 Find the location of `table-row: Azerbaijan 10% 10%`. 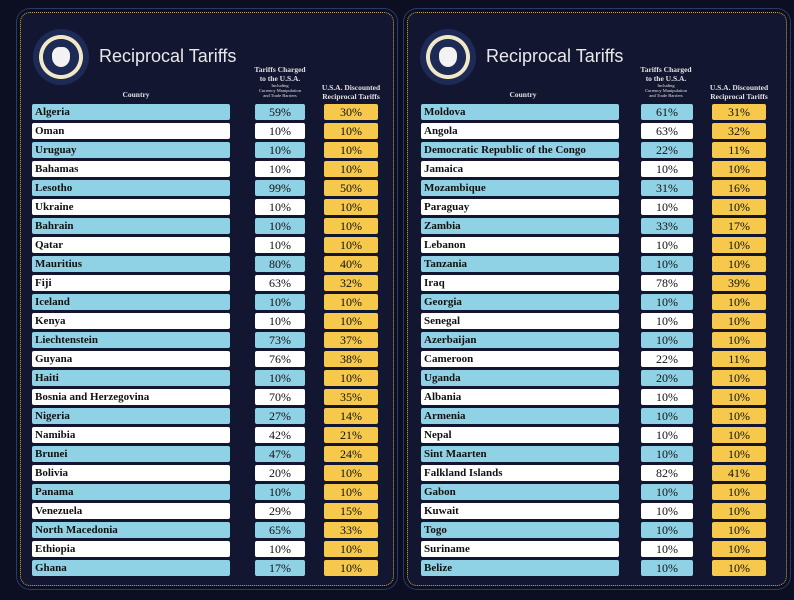

table-row: Azerbaijan 10% 10% is located at coordinates (597, 340).